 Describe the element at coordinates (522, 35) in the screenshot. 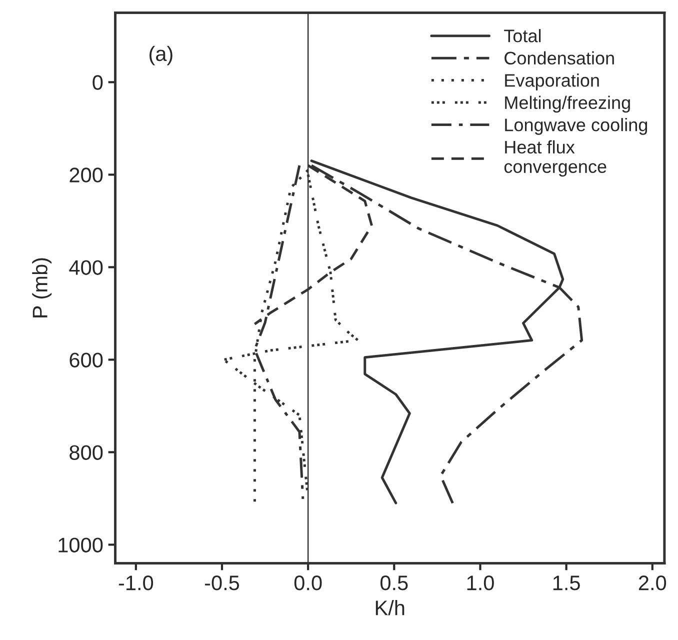

I see `legend-label: Total` at that location.